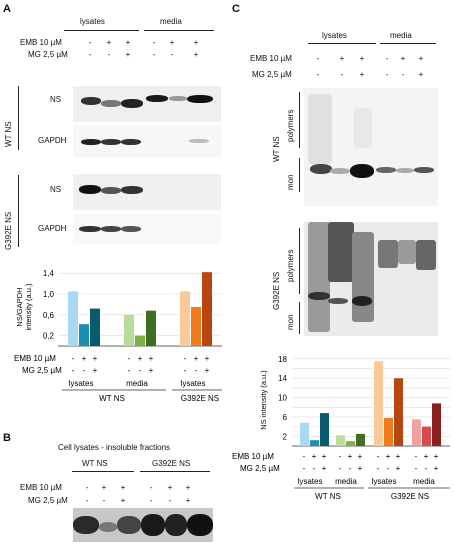 The image size is (454, 550). I want to click on y-tick-label: 6, so click(285, 417).